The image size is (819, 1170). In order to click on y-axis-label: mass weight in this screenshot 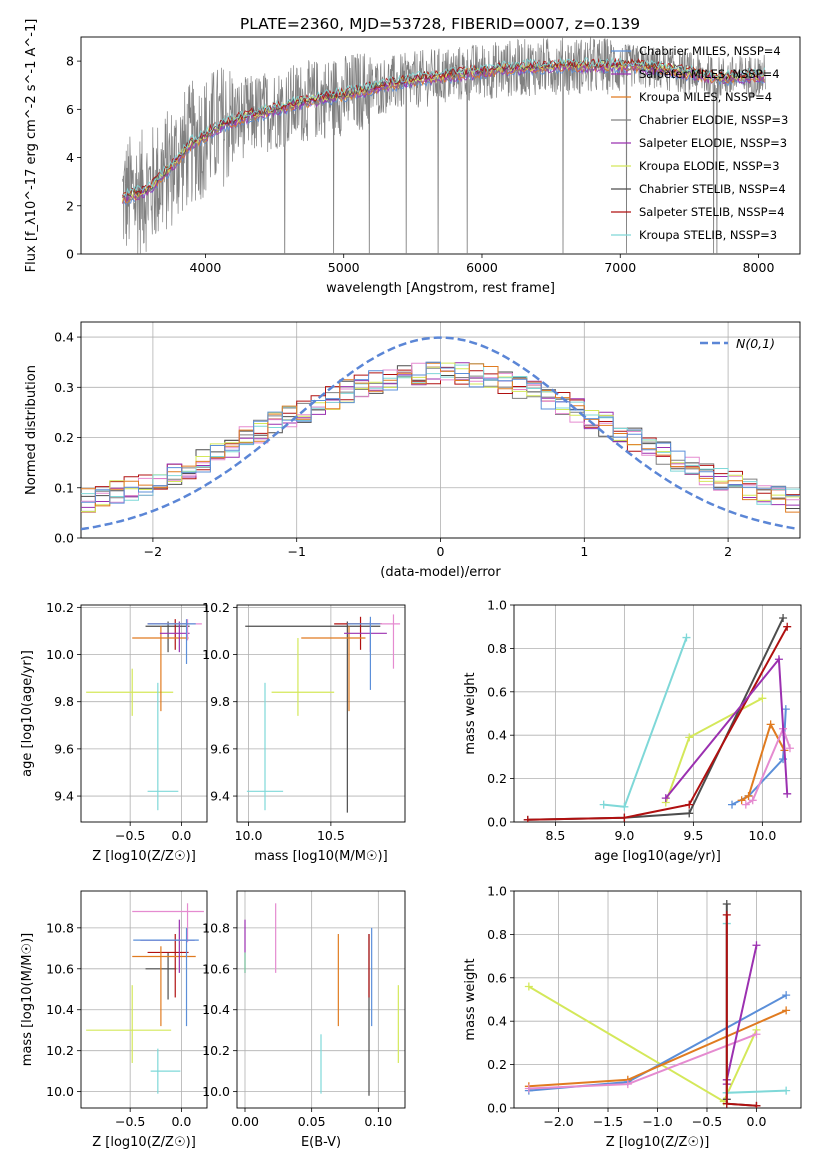, I will do `click(470, 713)`.